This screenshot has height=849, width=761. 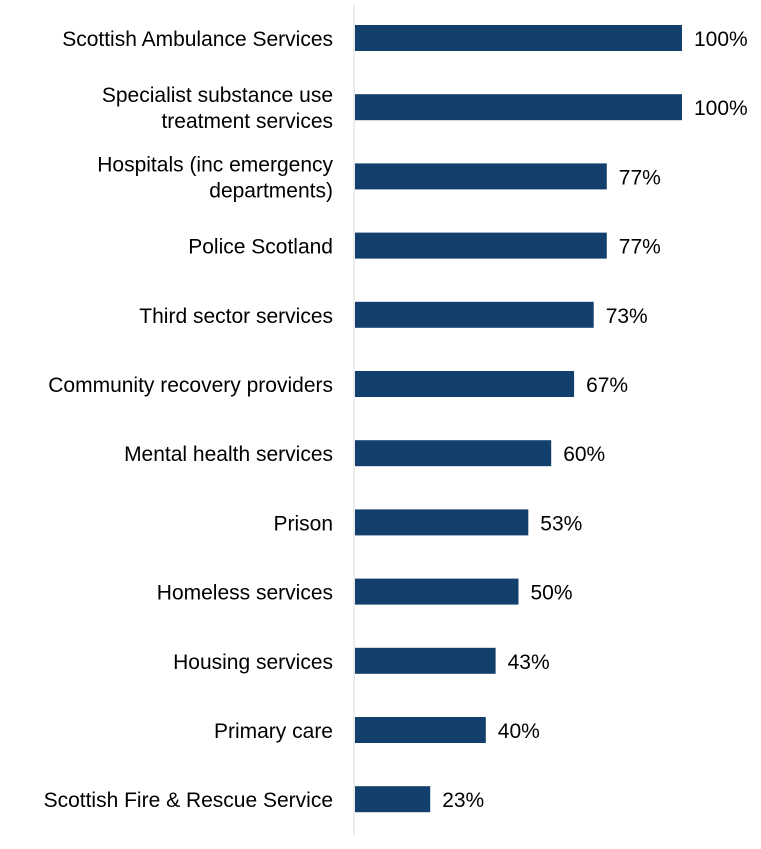 What do you see at coordinates (215, 164) in the screenshot?
I see `category-label: Hospitals (inc emergency` at bounding box center [215, 164].